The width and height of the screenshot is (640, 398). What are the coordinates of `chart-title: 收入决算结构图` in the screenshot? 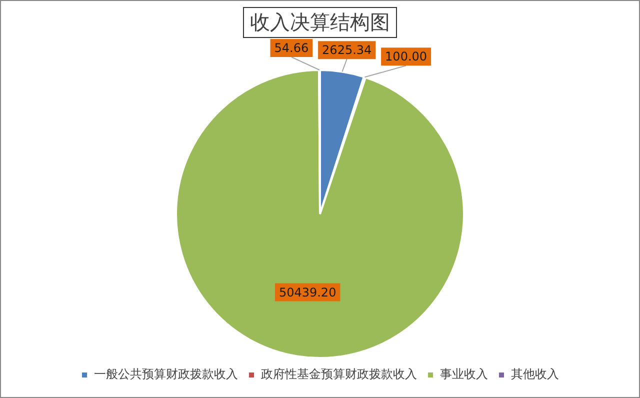 It's located at (320, 22).